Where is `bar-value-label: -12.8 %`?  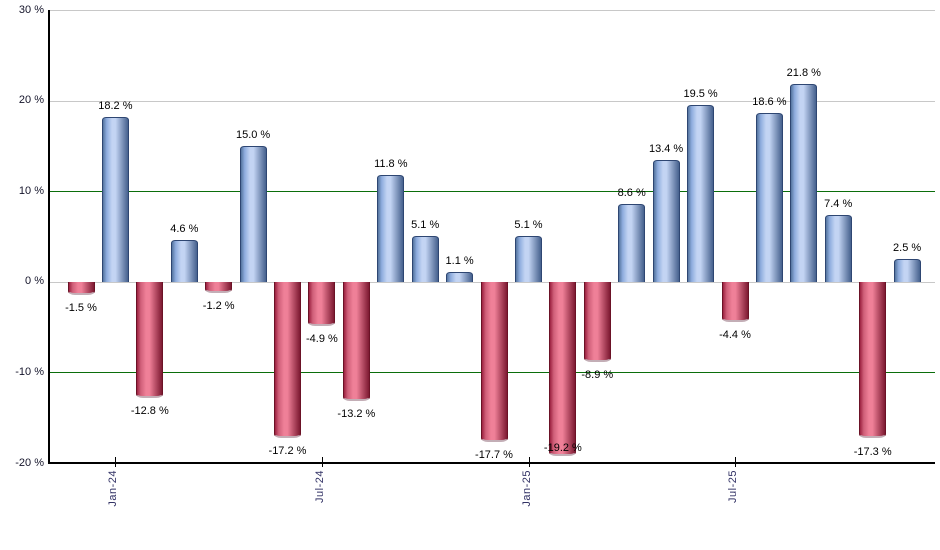
bar-value-label: -12.8 % is located at coordinates (149, 410).